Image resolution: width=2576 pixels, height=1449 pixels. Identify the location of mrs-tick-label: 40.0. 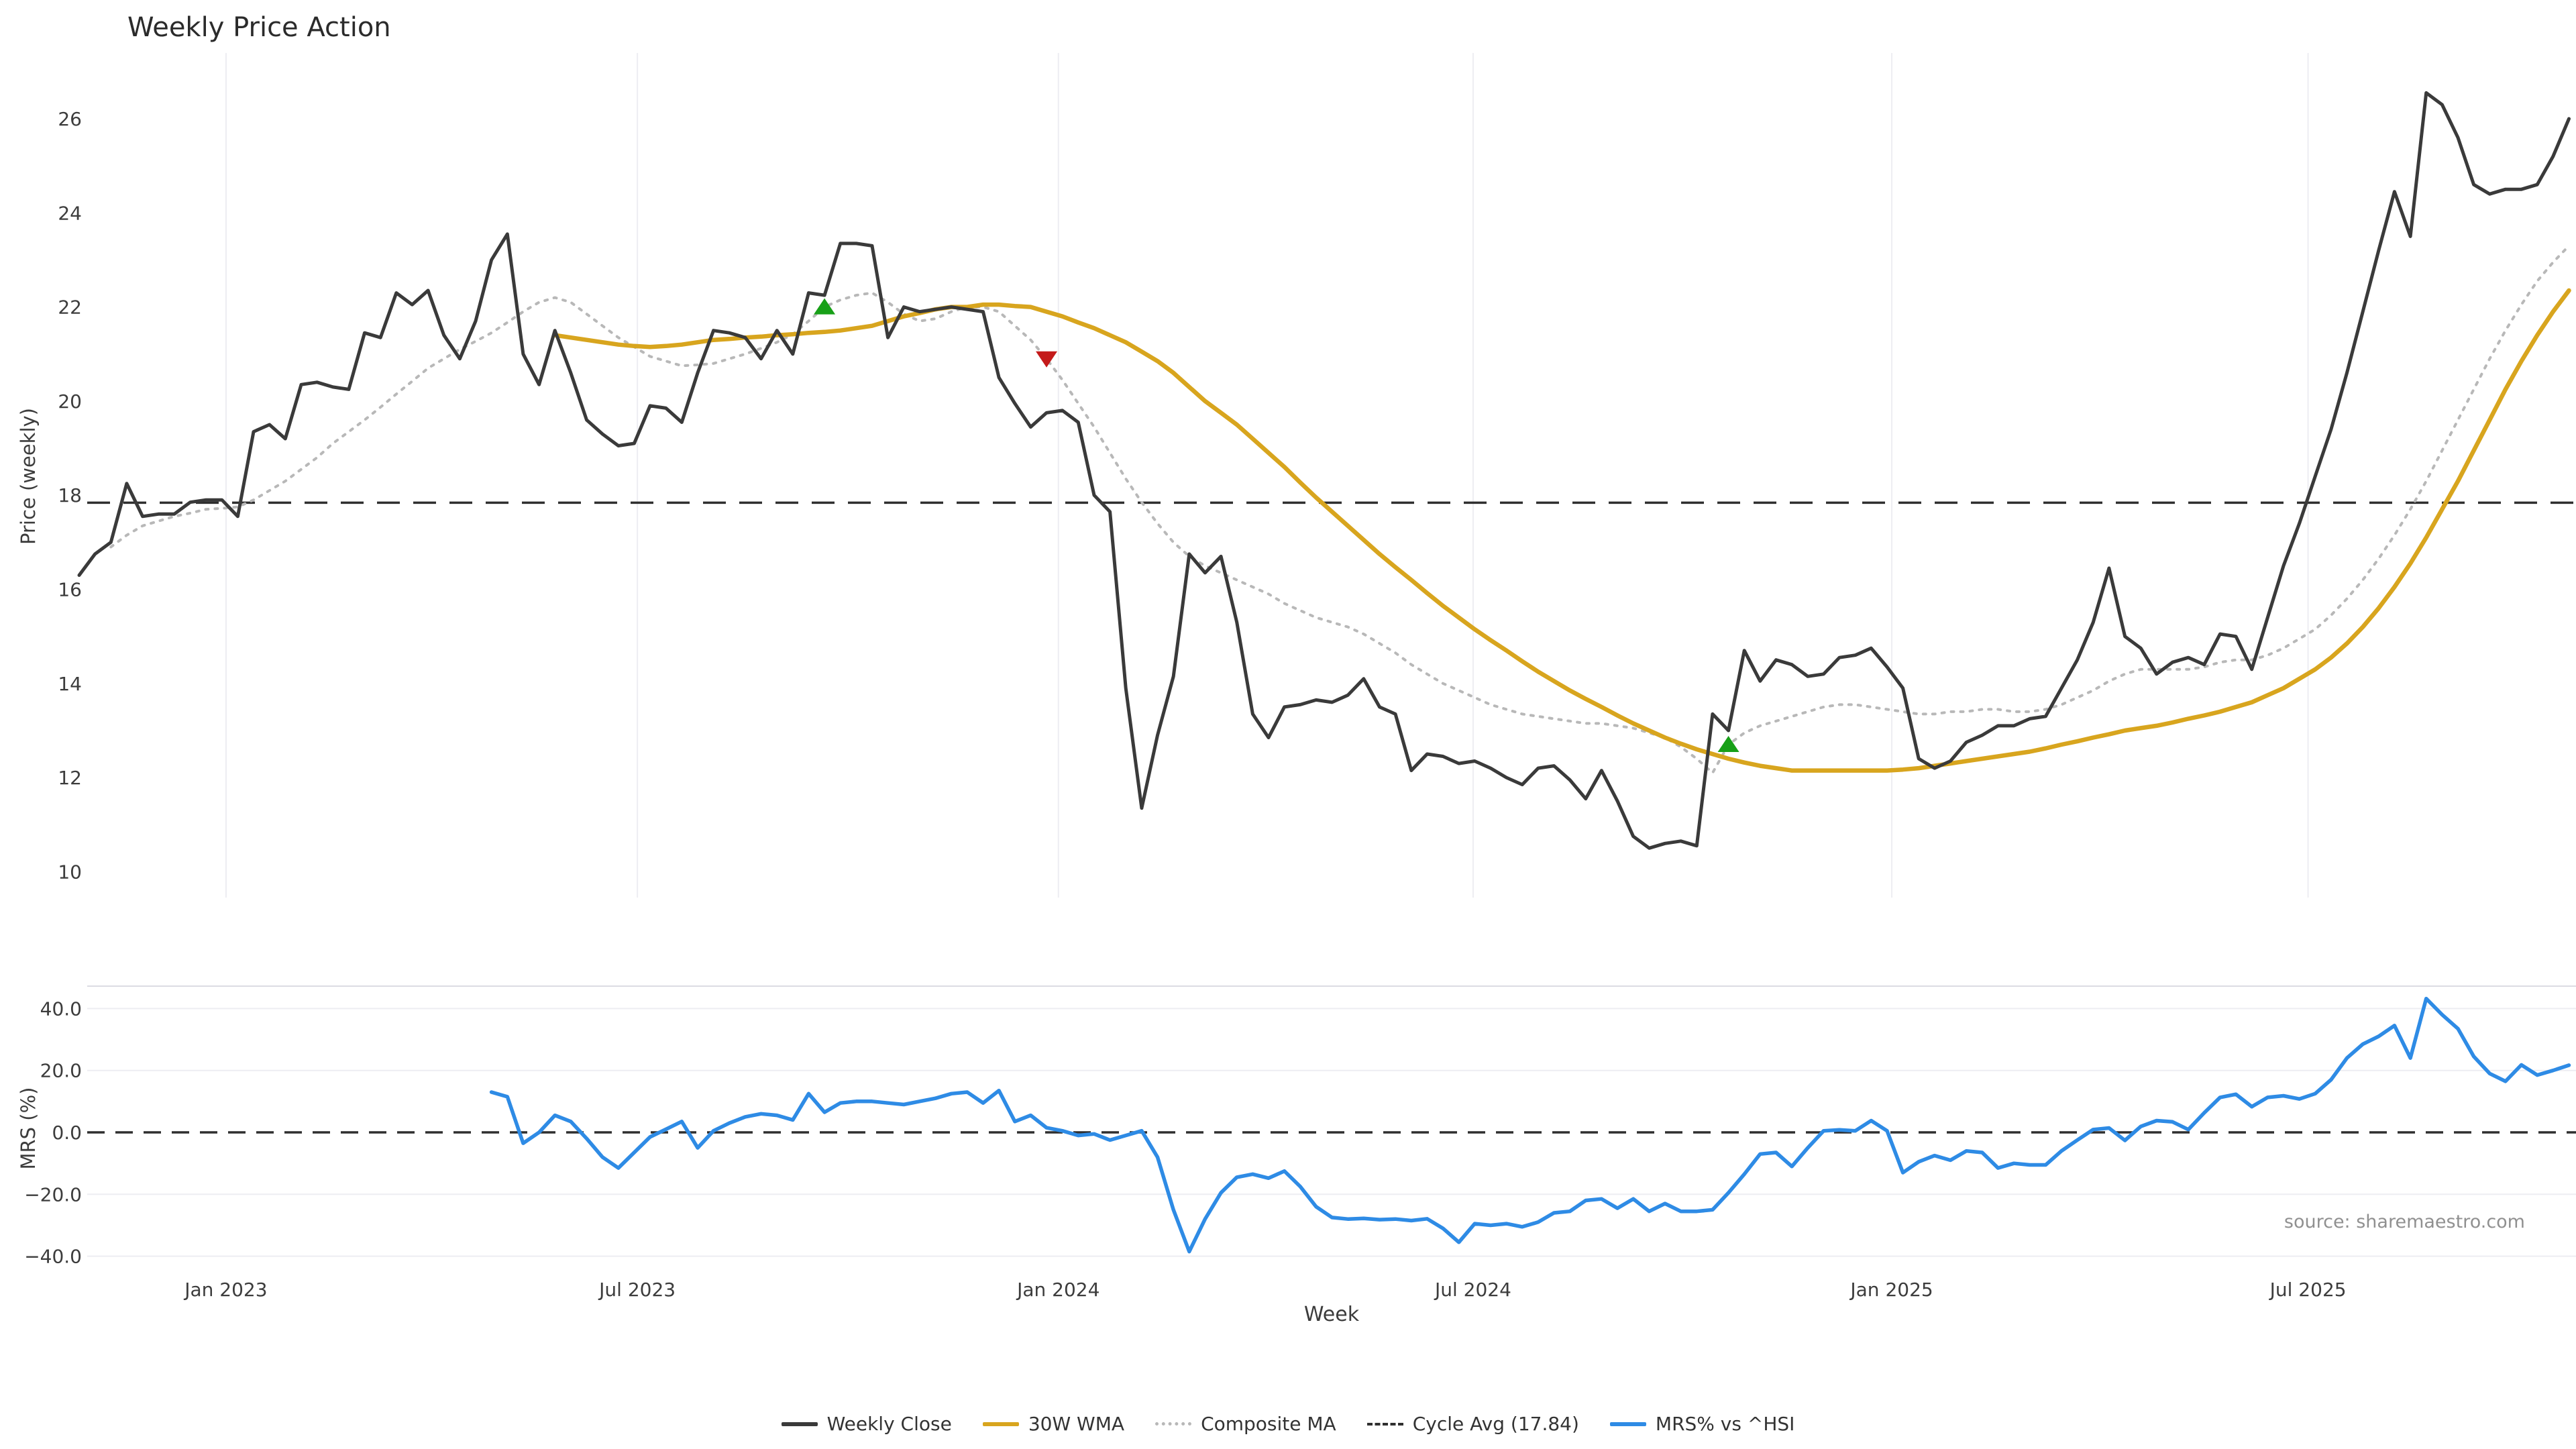
(61, 1009).